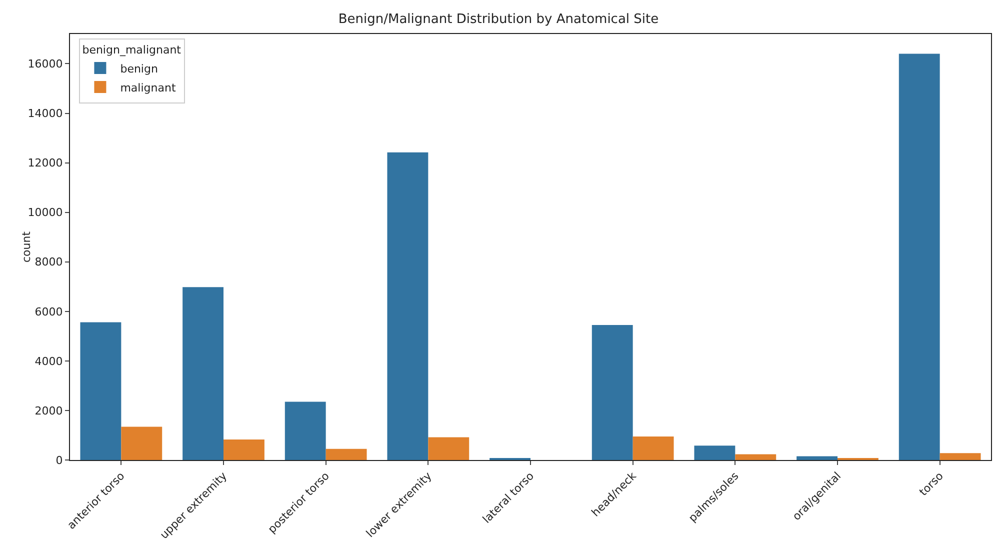  I want to click on legend-label: malignant, so click(148, 87).